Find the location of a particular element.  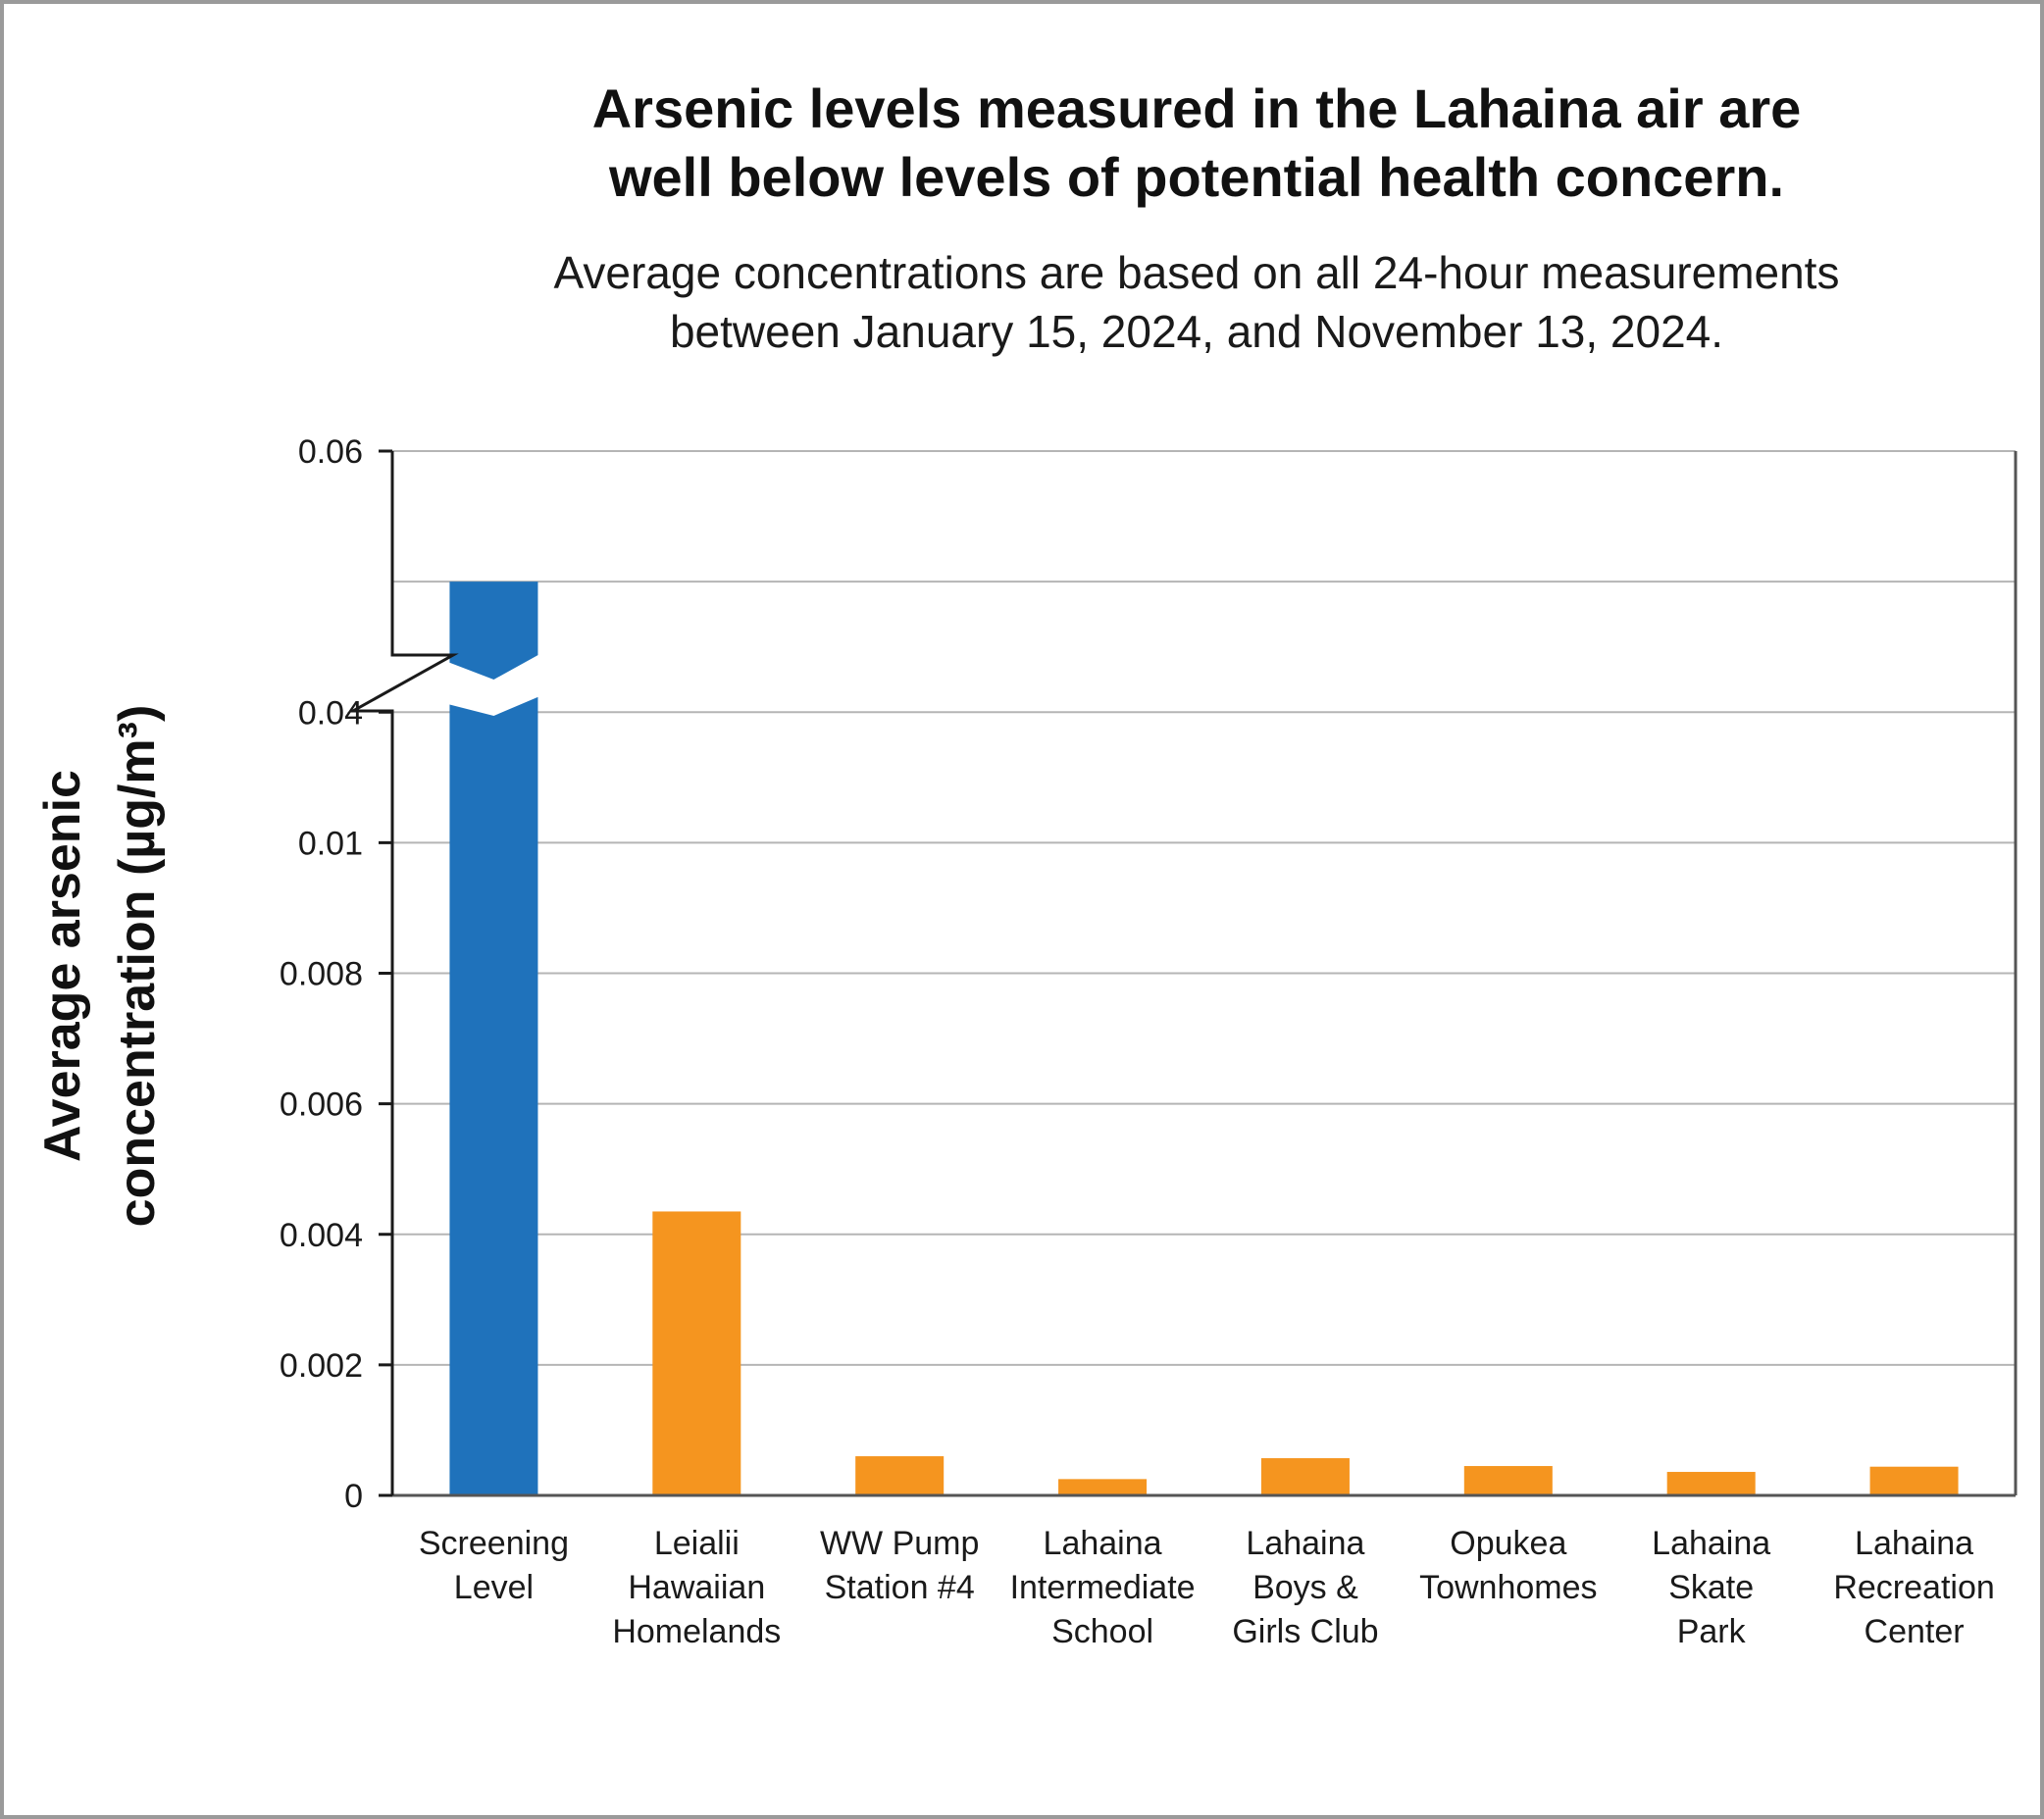

y-tick-labels: 0 0.002 0.004 0.006 0.008 0.01 0.04 0.06 is located at coordinates (321, 974).